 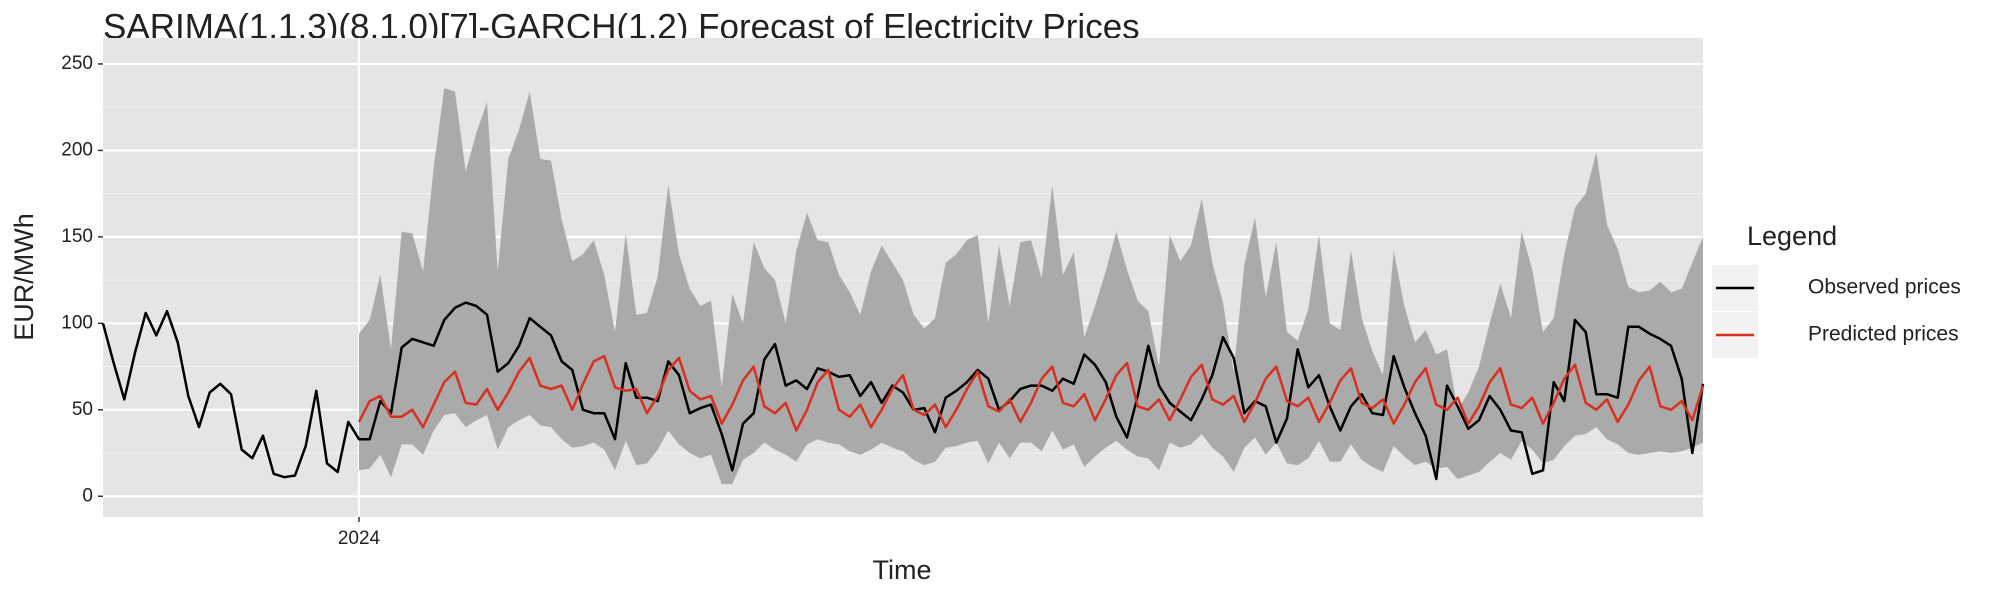 What do you see at coordinates (1884, 287) in the screenshot?
I see `legend-label: Observed prices` at bounding box center [1884, 287].